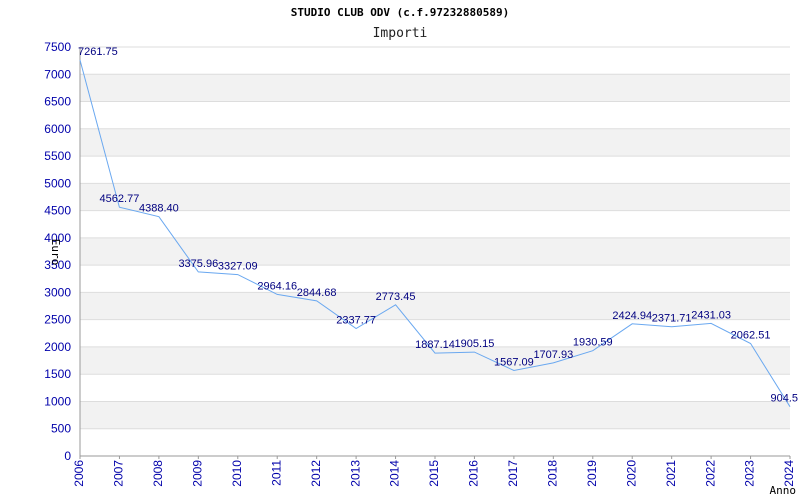  I want to click on data-label: 1905.15, so click(475, 344).